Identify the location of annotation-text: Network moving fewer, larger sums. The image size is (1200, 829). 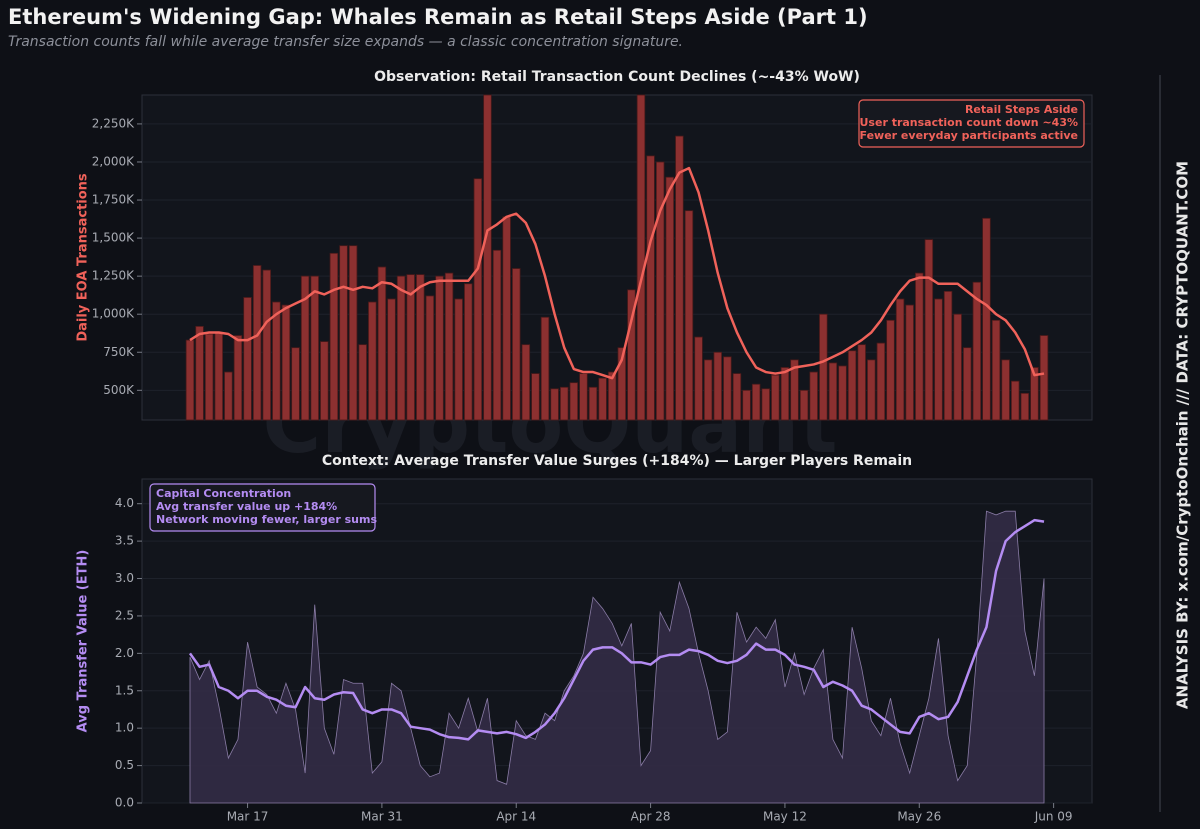
(266, 519).